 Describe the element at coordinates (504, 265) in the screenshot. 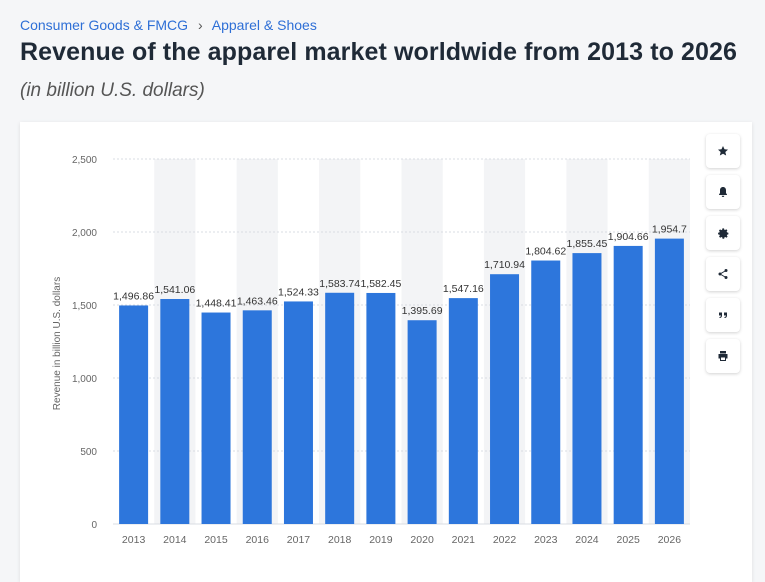

I see `bar-value-label: 1,710.94` at that location.